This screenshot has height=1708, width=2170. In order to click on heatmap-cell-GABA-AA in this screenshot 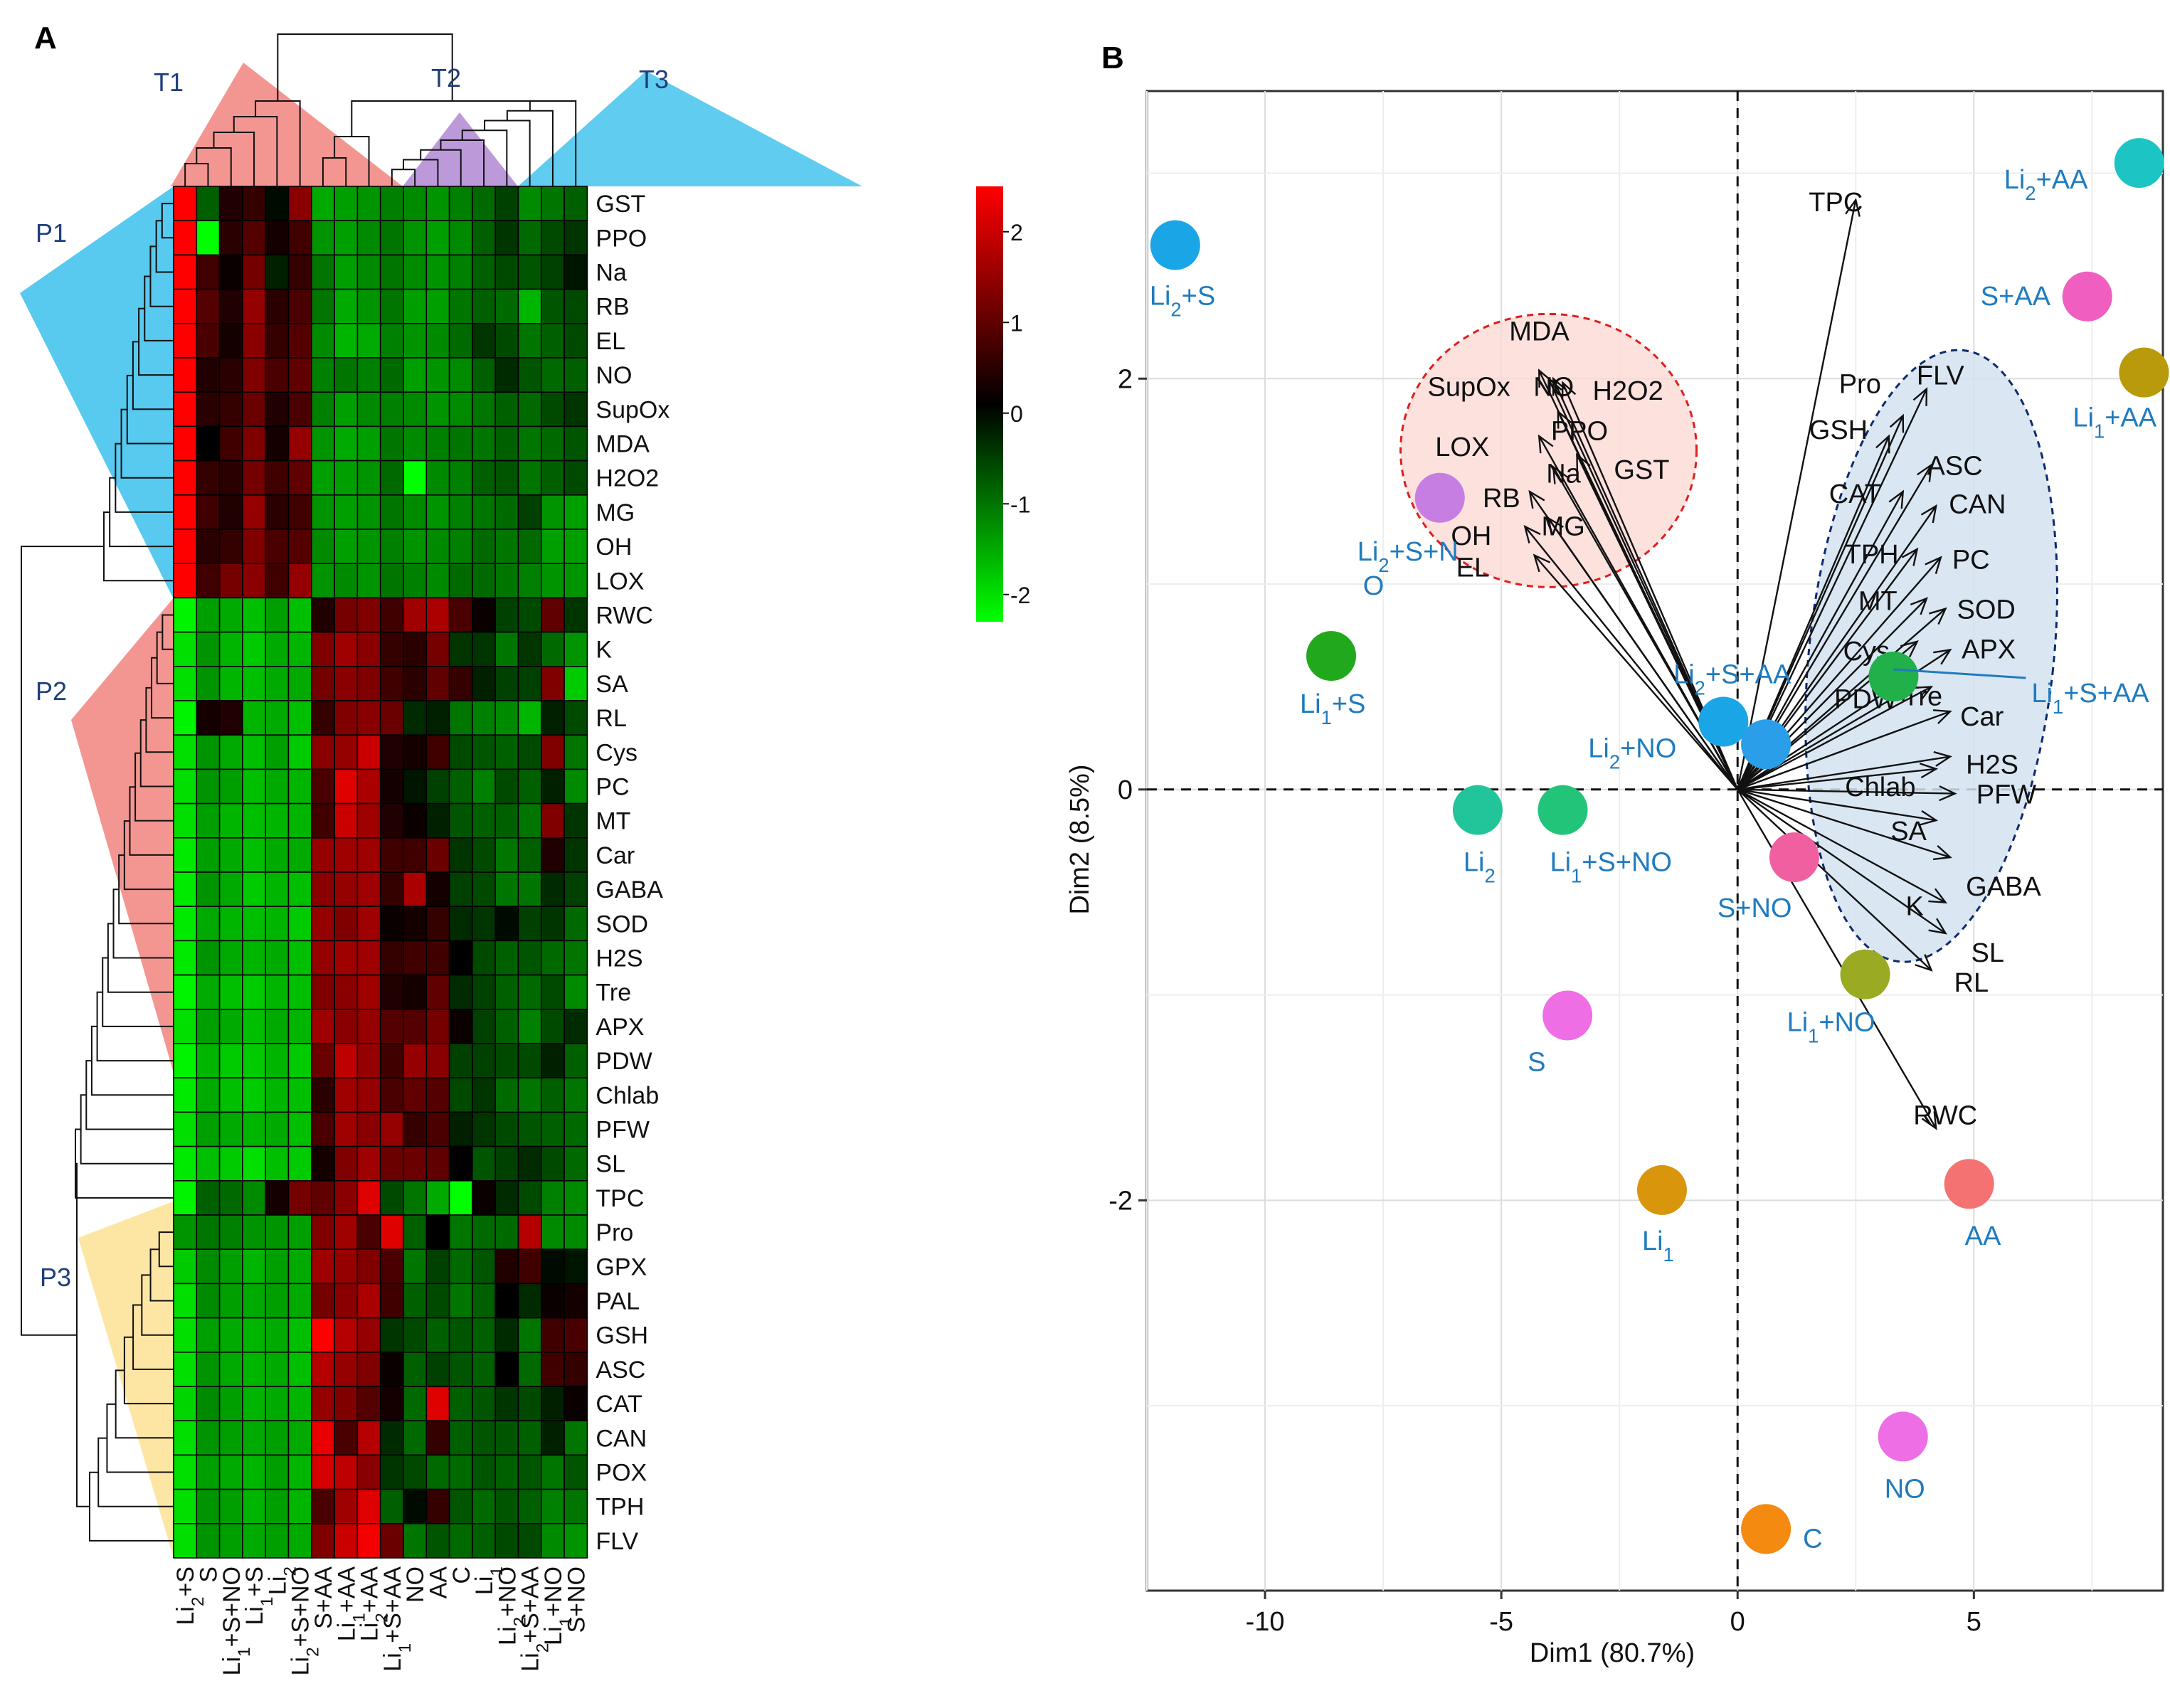, I will do `click(437, 890)`.